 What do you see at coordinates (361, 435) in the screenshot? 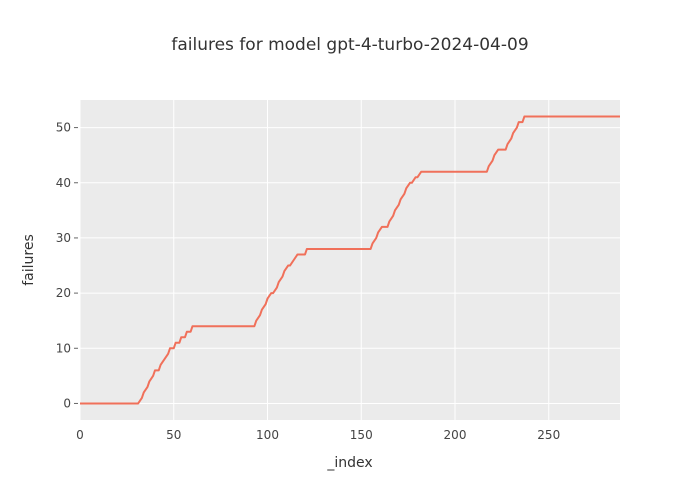
I see `x-tick-label: 150` at bounding box center [361, 435].